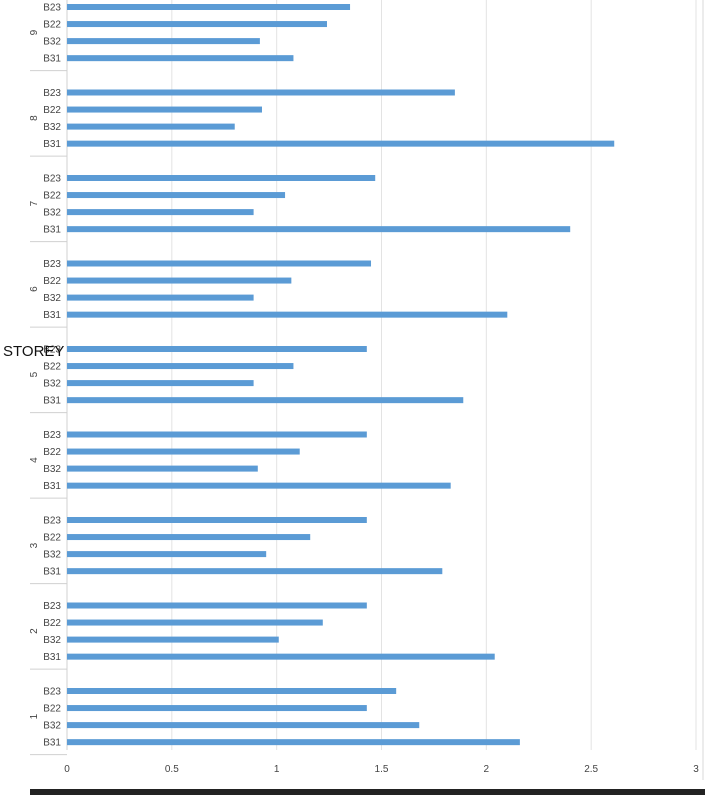 Image resolution: width=705 pixels, height=795 pixels. Describe the element at coordinates (34, 289) in the screenshot. I see `group-label: 6` at that location.